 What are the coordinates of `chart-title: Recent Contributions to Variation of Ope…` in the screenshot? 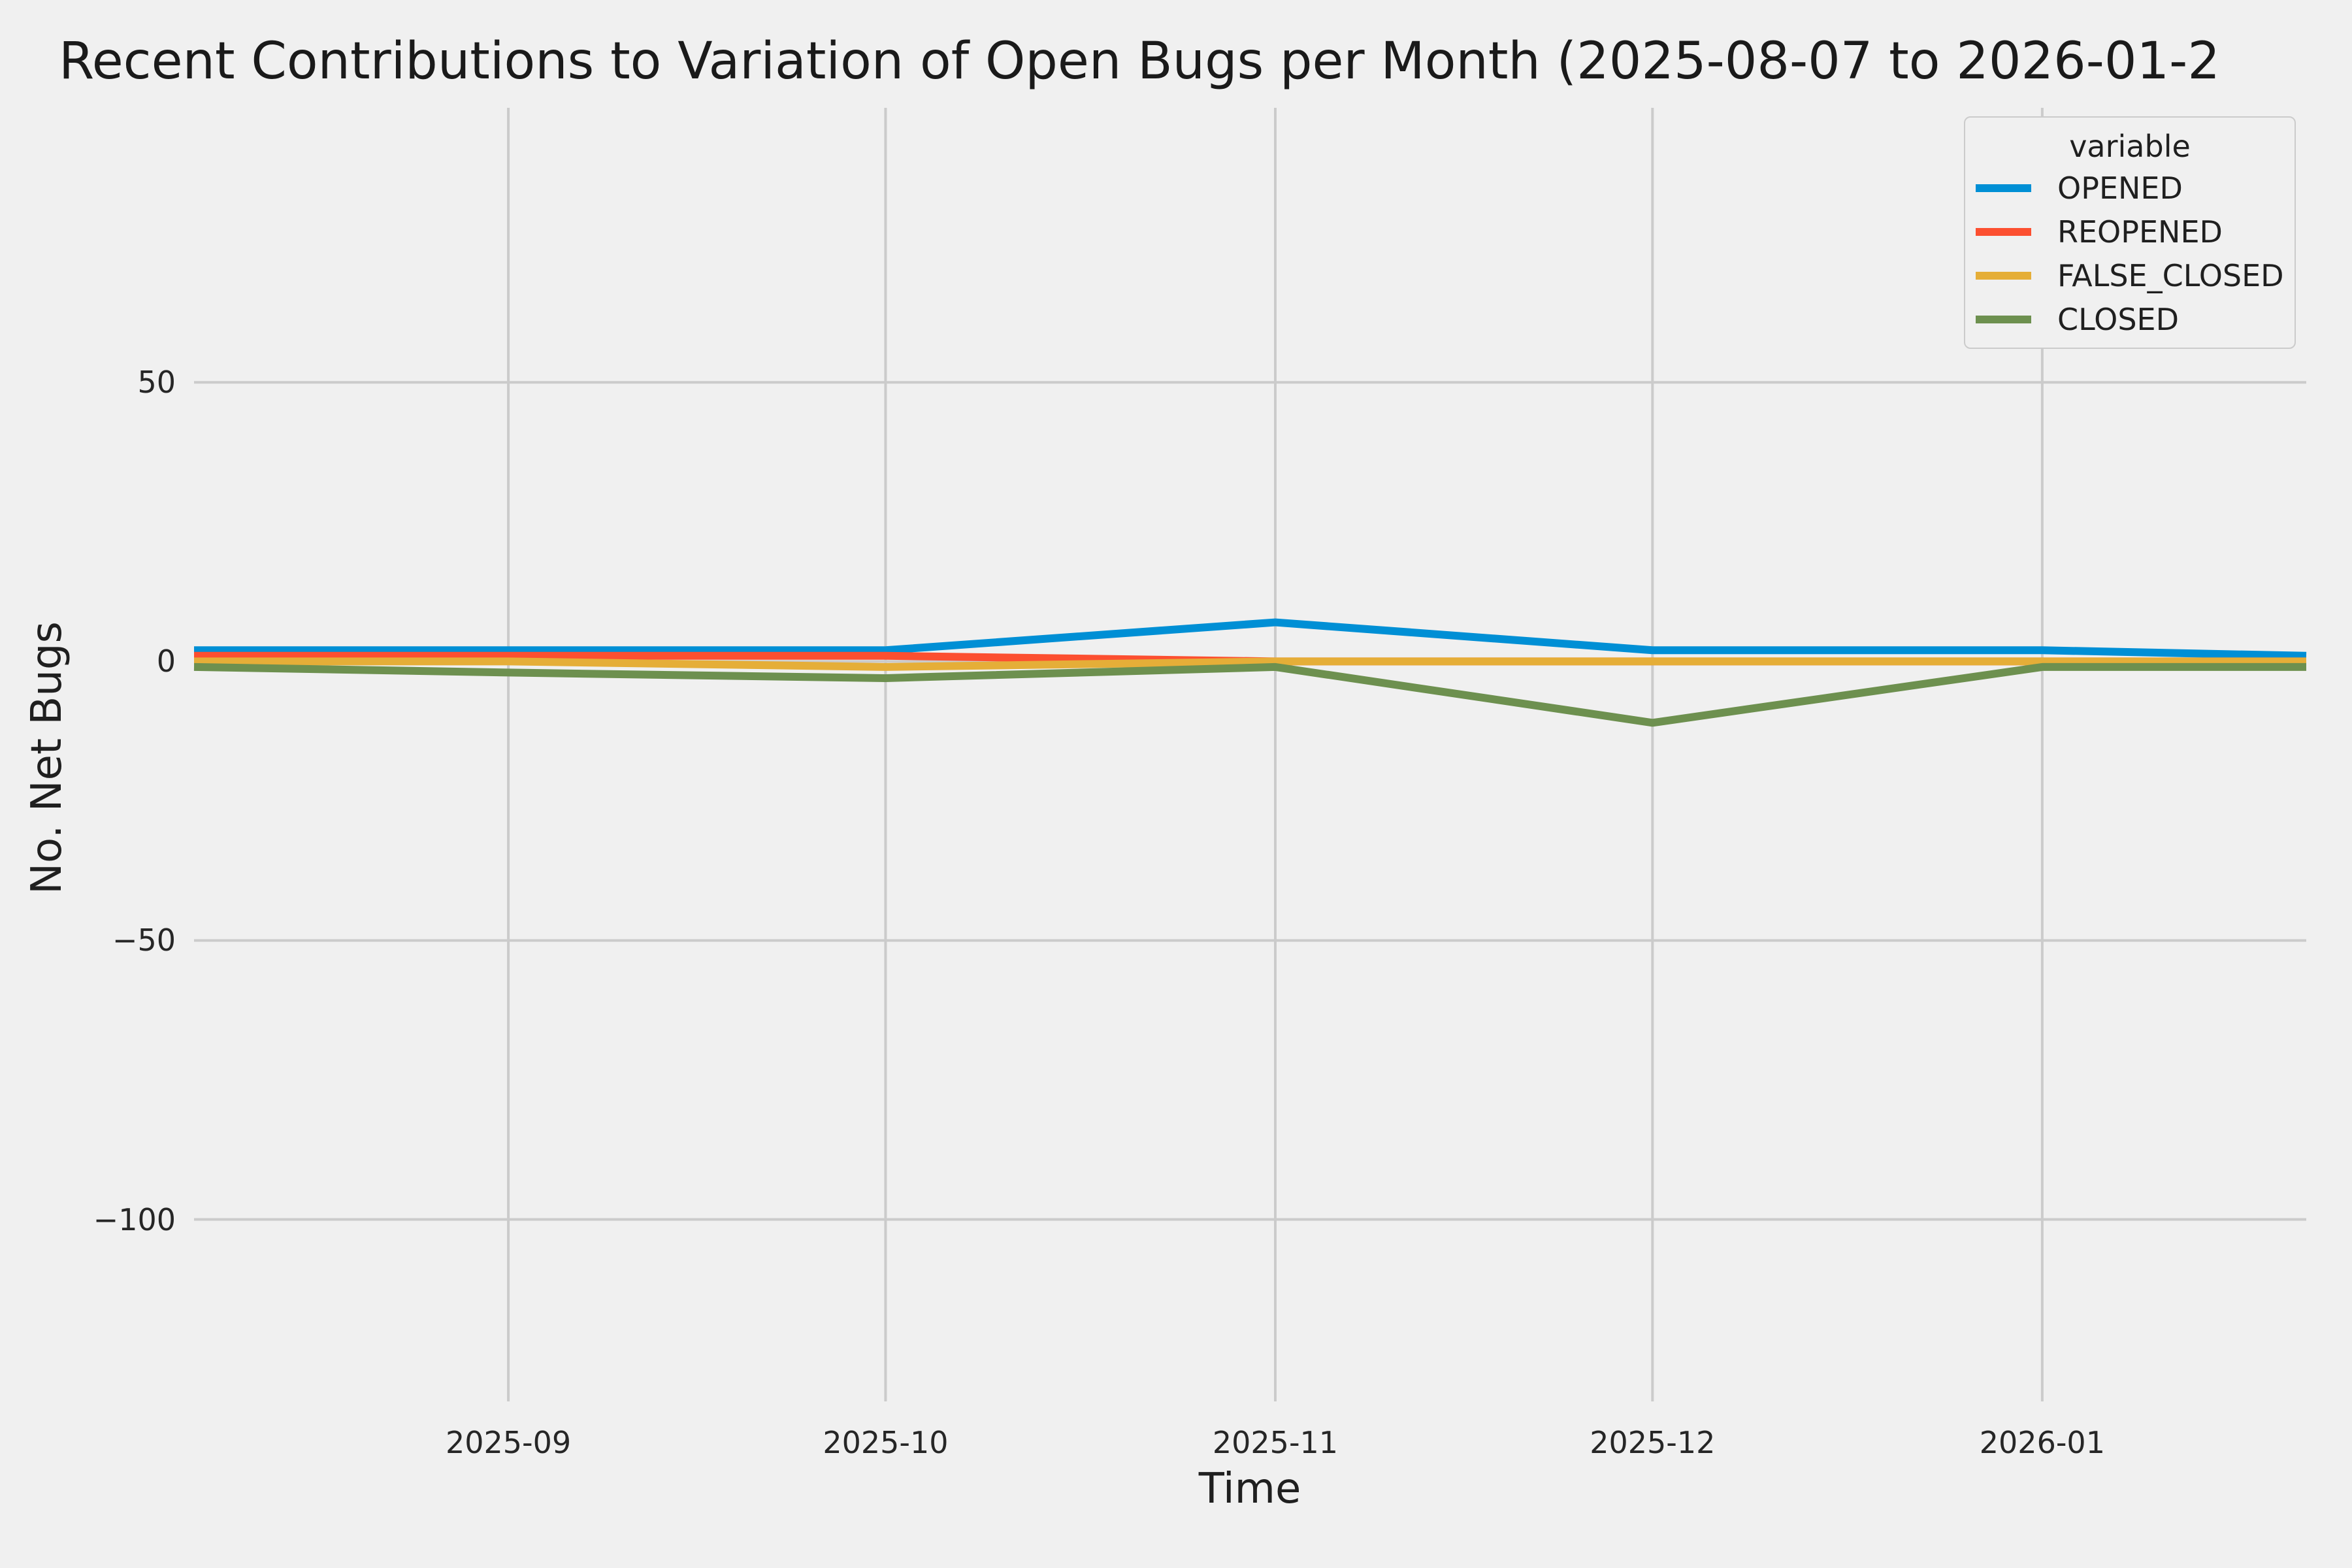 It's located at (1139, 61).